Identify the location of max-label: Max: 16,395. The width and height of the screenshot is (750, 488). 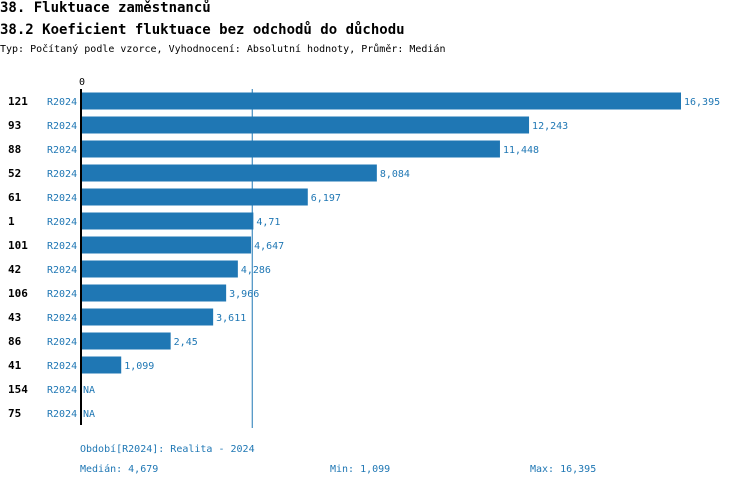
(563, 469).